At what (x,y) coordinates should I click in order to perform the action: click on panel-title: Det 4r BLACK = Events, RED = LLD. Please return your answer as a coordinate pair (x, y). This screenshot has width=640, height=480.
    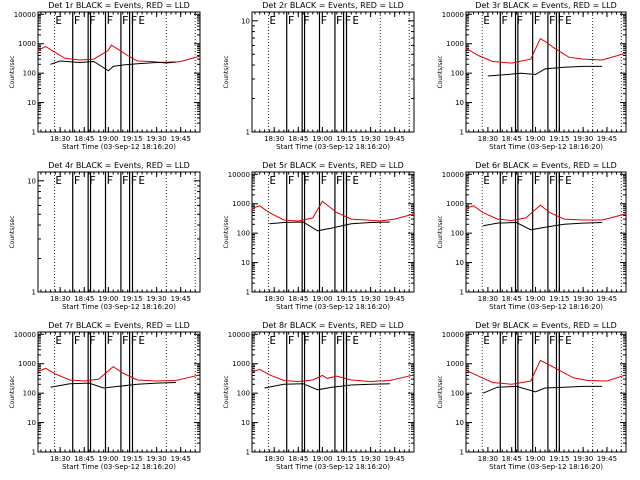
    Looking at the image, I should click on (119, 165).